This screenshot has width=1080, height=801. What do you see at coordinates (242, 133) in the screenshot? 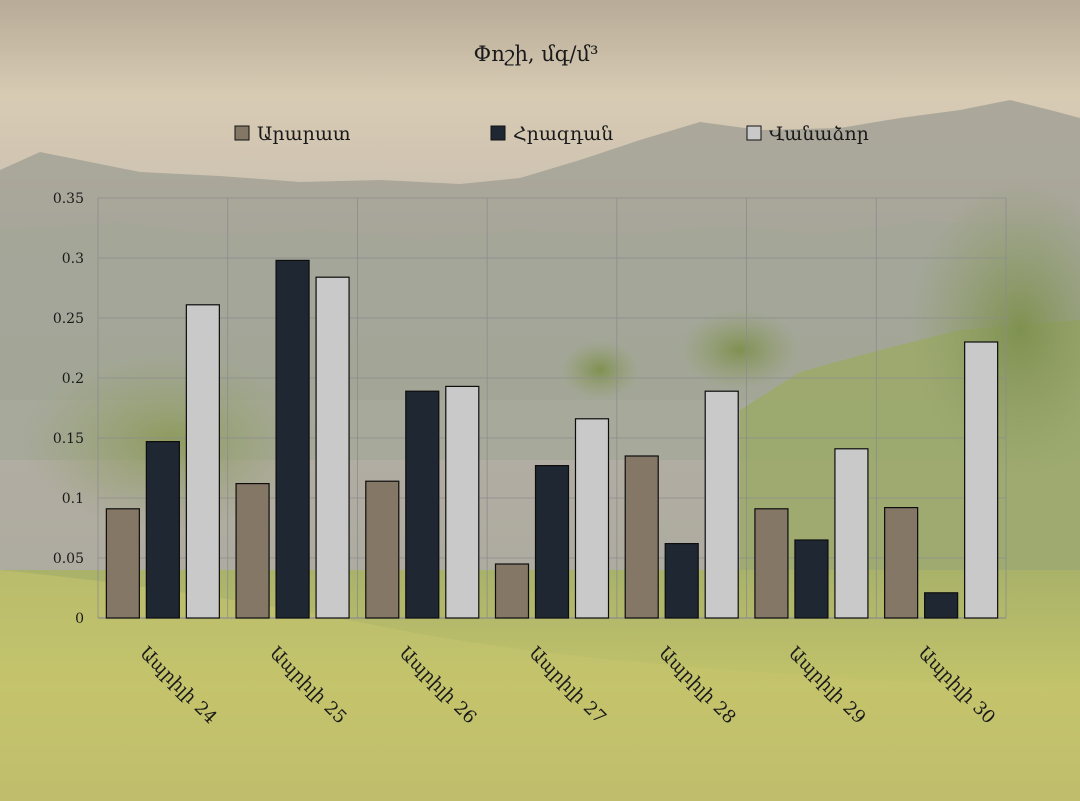
I see `legend-swatch-ararat` at bounding box center [242, 133].